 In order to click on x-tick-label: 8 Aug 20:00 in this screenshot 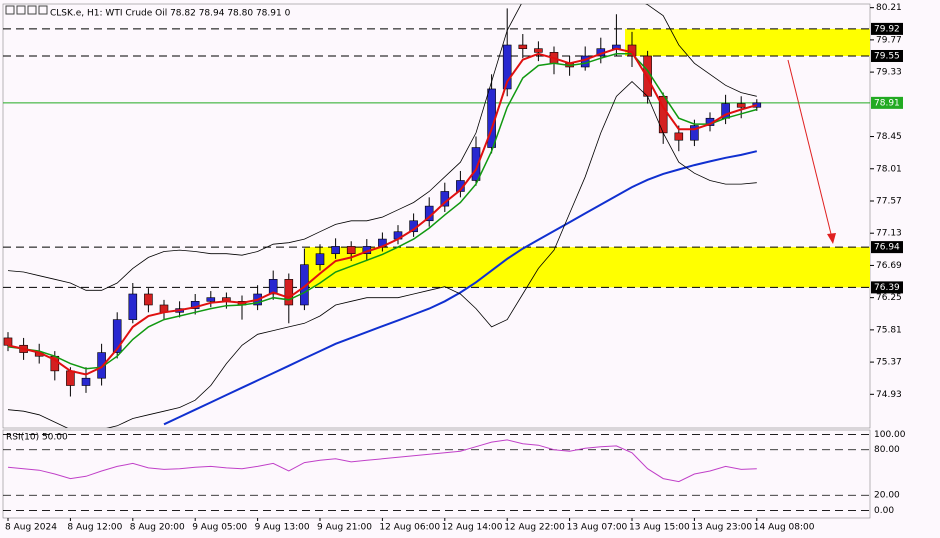, I will do `click(157, 528)`.